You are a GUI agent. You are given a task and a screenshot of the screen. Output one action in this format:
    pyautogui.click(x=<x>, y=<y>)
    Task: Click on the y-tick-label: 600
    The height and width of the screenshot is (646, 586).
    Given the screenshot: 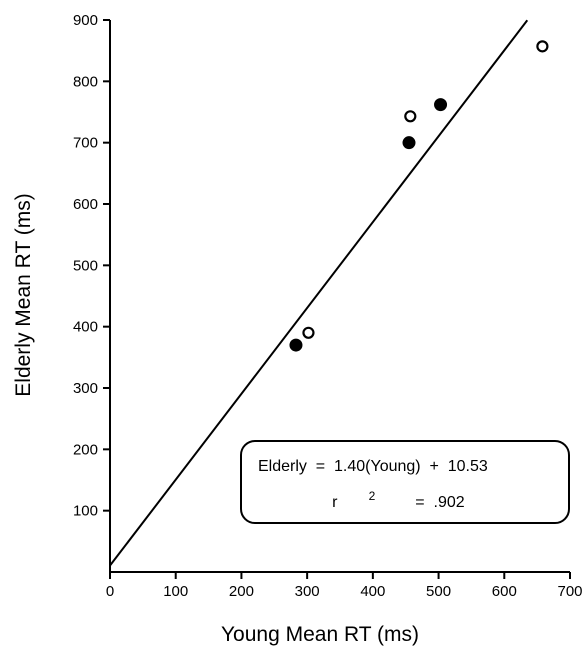 What is the action you would take?
    pyautogui.click(x=85, y=204)
    